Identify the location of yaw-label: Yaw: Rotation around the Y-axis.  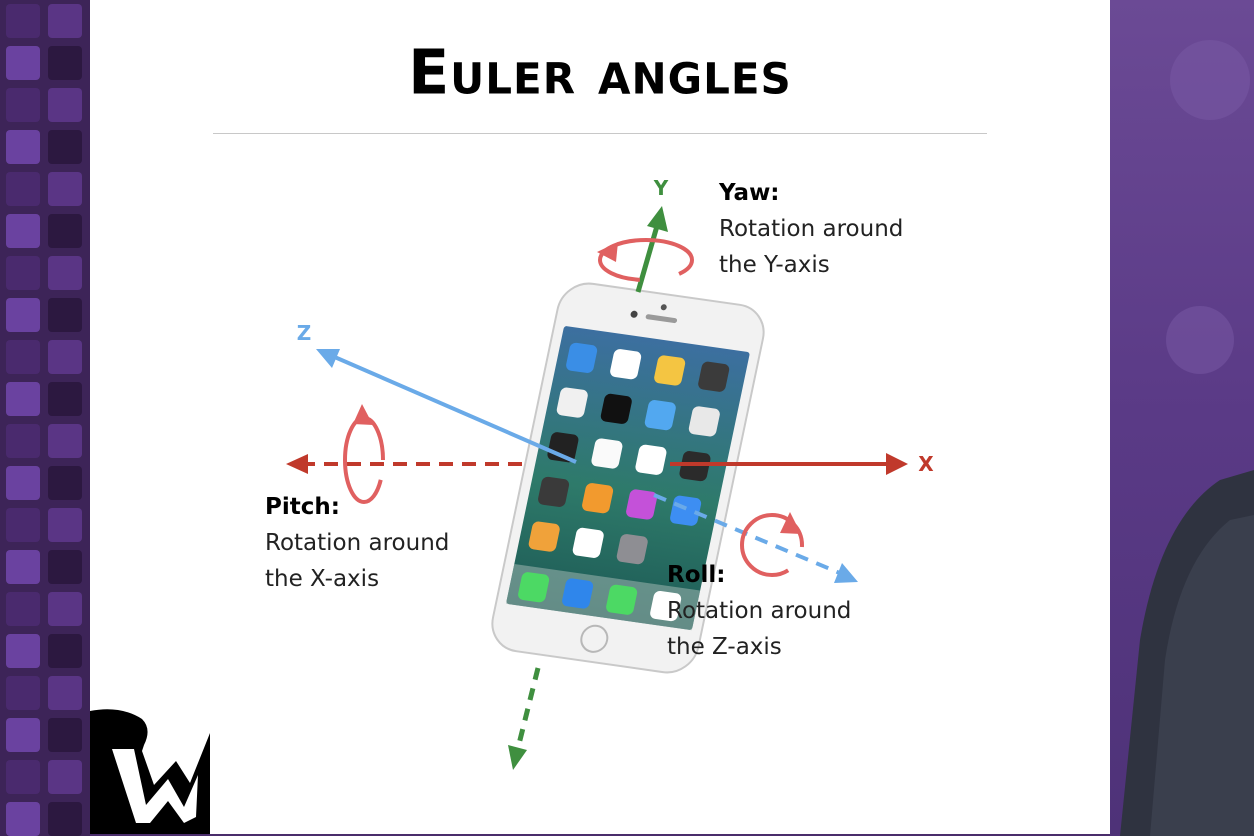
(810, 229).